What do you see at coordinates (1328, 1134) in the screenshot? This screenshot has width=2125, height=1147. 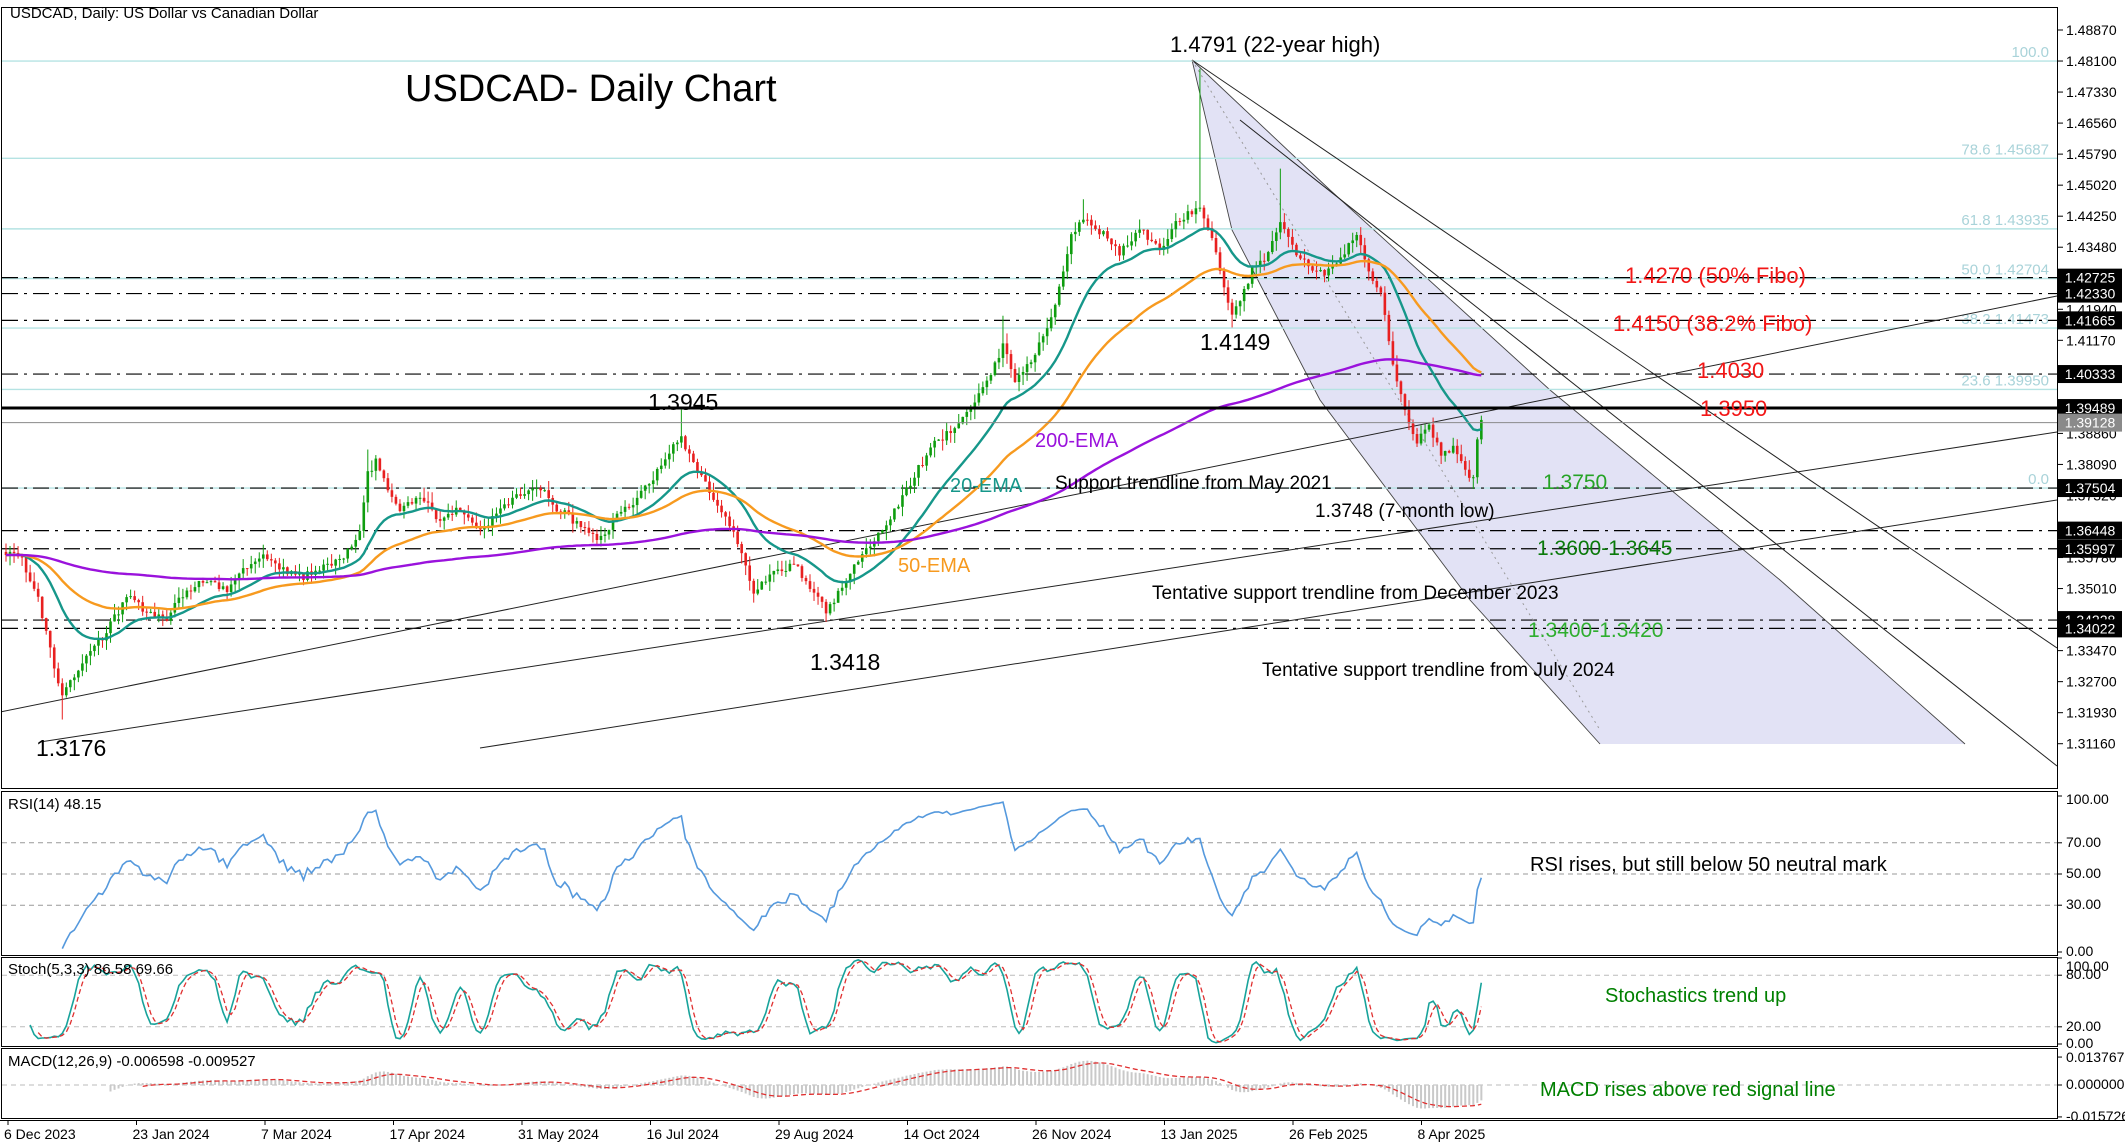 I see `time-tick-label: 26 Feb 2025` at bounding box center [1328, 1134].